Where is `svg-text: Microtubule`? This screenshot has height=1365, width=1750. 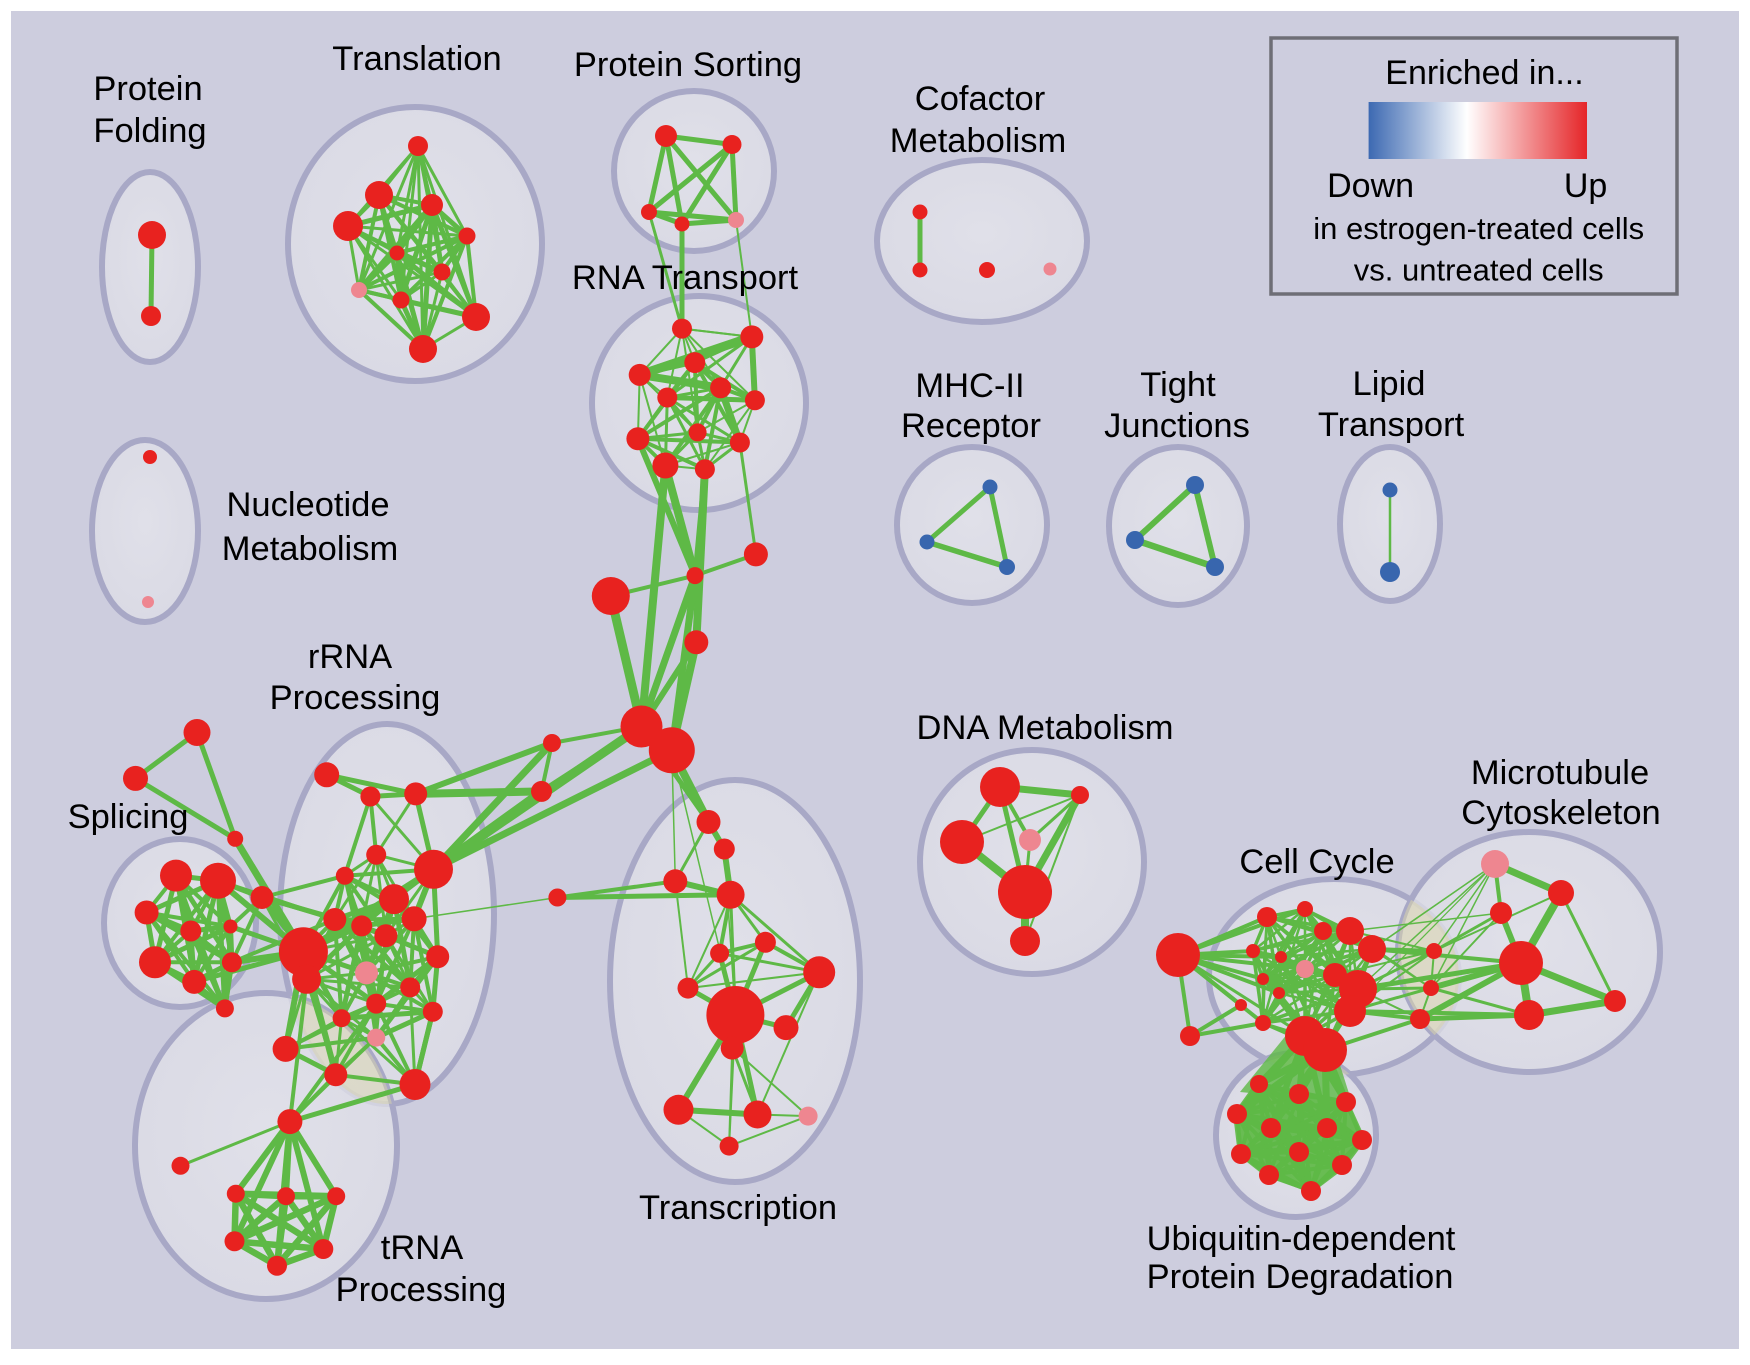
svg-text: Microtubule is located at coordinates (1560, 773).